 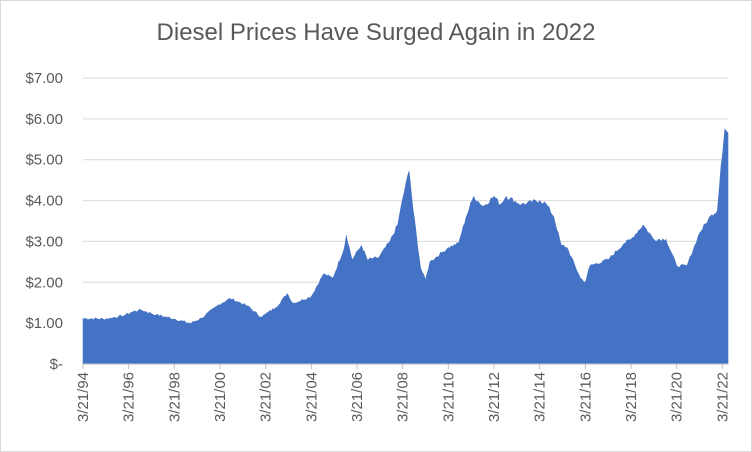 I want to click on x-tick-label: 3/21/00, so click(x=220, y=397).